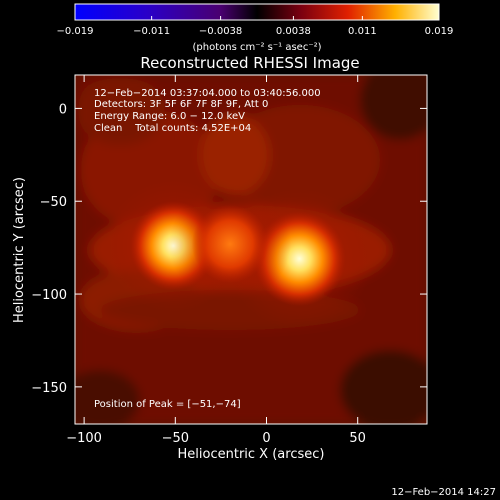 The width and height of the screenshot is (500, 500). What do you see at coordinates (84, 438) in the screenshot?
I see `x-tick-label: −100` at bounding box center [84, 438].